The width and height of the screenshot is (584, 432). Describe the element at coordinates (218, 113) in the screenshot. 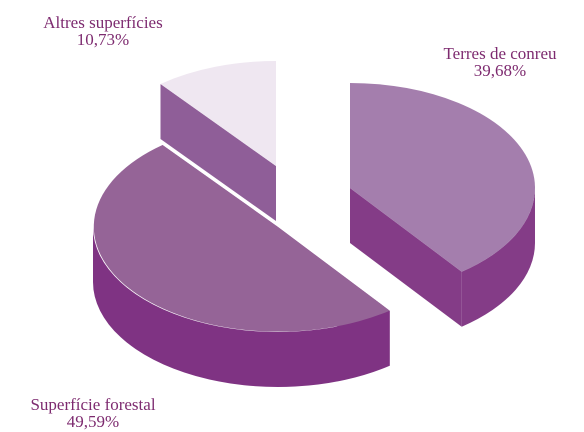

I see `pie-slice-top-altres-superficies` at that location.